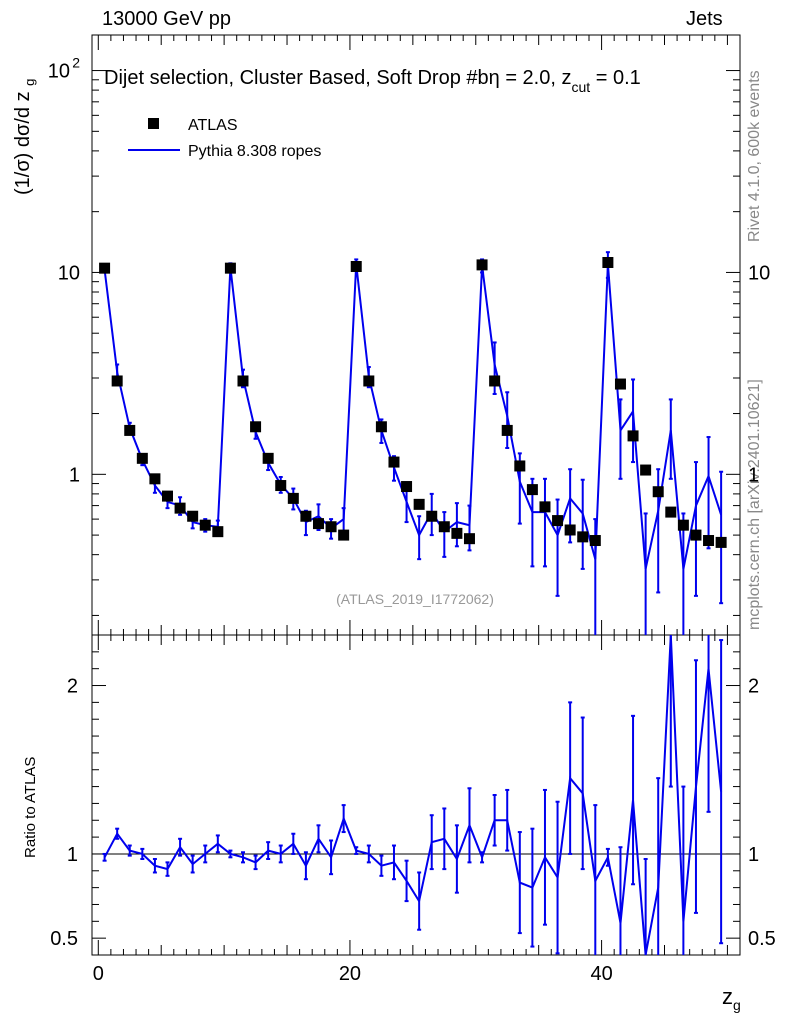 The height and width of the screenshot is (1024, 786). I want to click on x-axis-label-sub: g, so click(737, 1005).